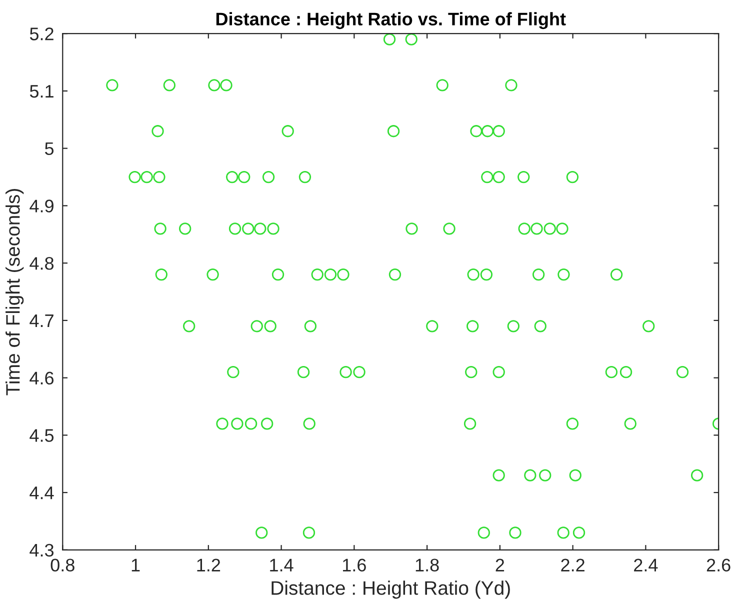 The image size is (737, 611). Describe the element at coordinates (42, 493) in the screenshot. I see `y-tick-label: 4.4` at that location.